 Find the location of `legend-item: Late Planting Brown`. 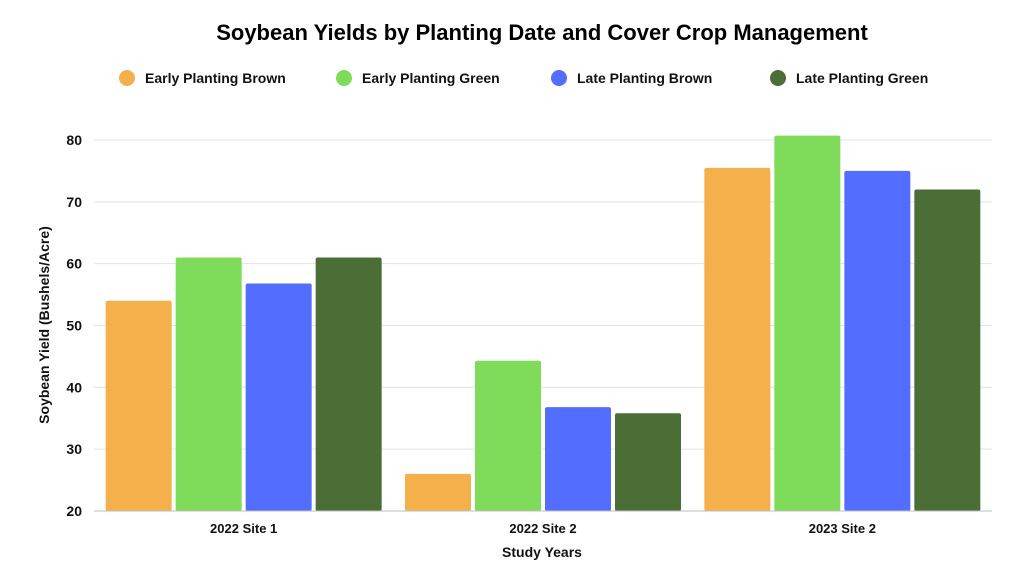

legend-item: Late Planting Brown is located at coordinates (631, 78).